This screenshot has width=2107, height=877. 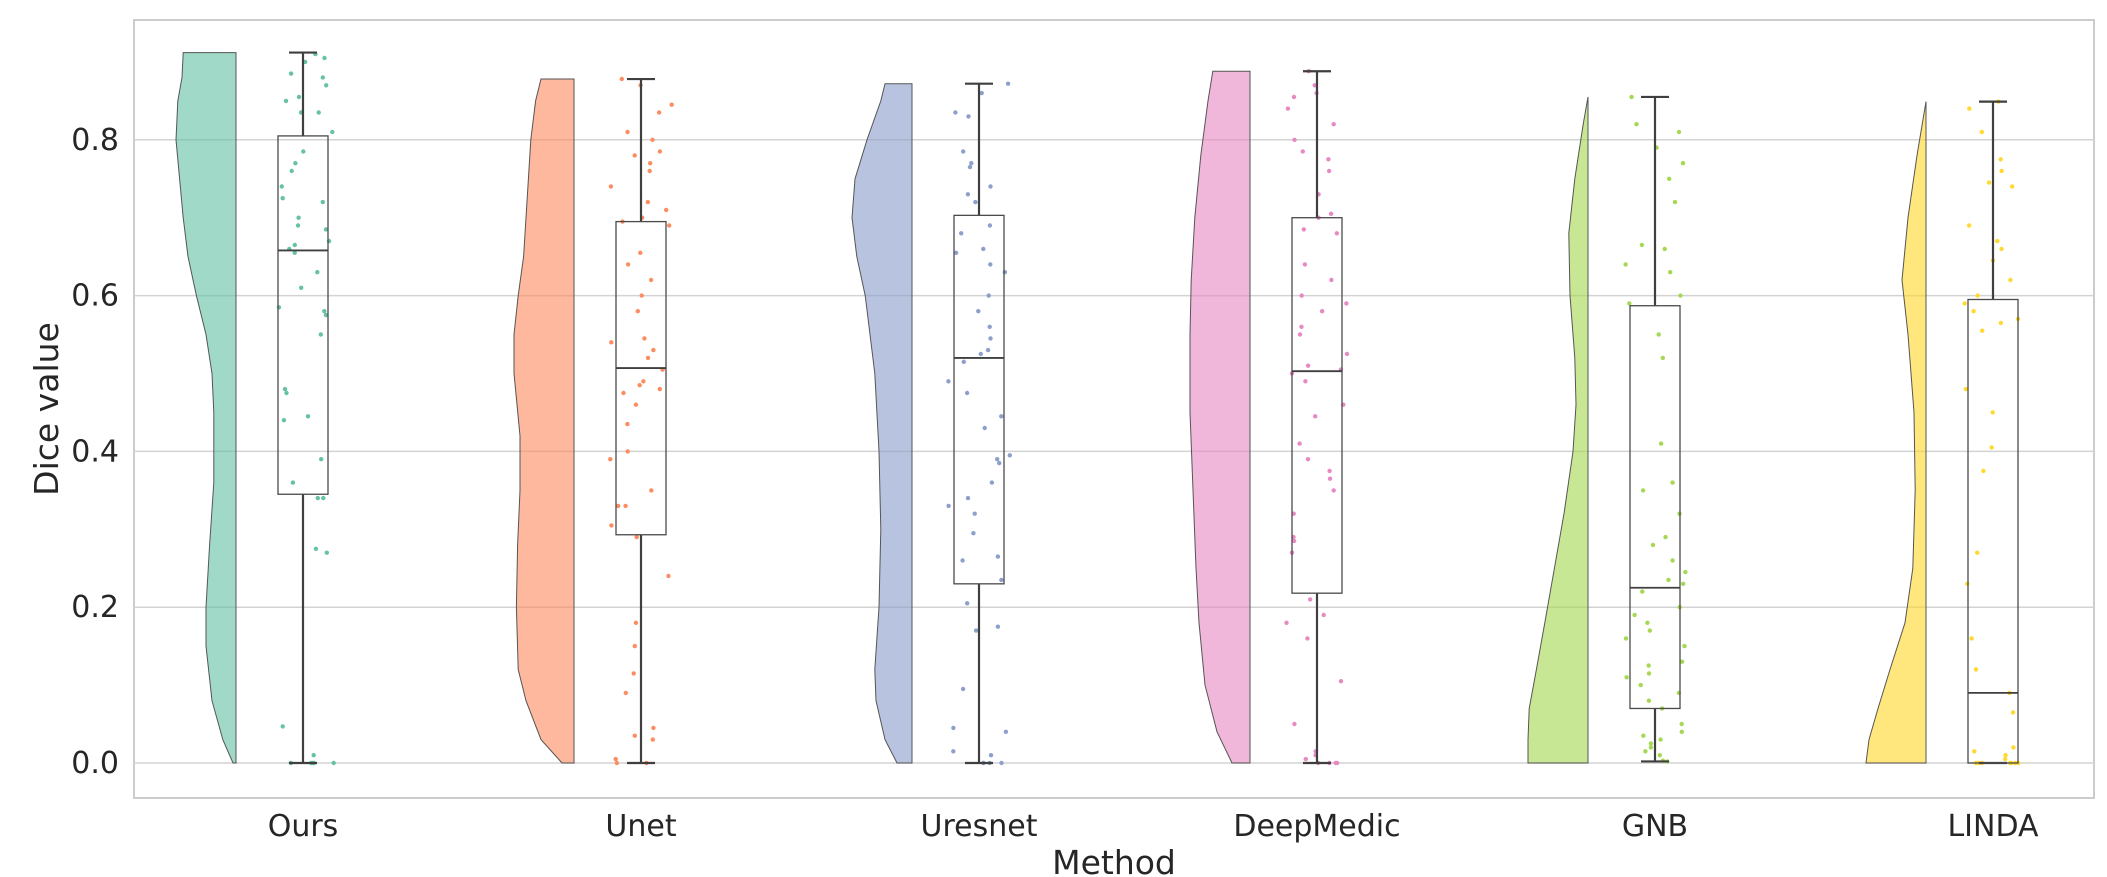 I want to click on x-tick-label: GNB, so click(x=1655, y=826).